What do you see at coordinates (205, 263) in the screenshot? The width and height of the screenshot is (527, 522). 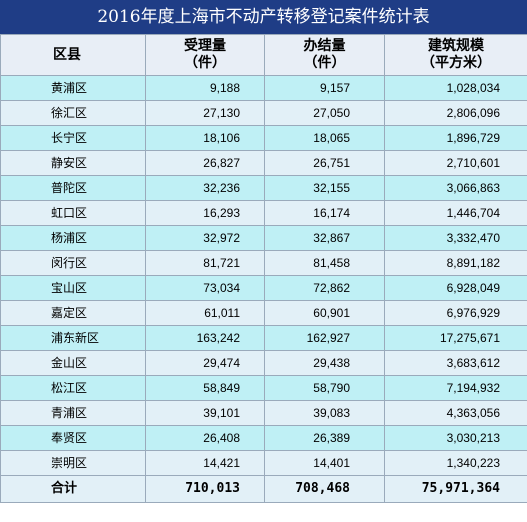 I see `cell-accepted: 81,721` at bounding box center [205, 263].